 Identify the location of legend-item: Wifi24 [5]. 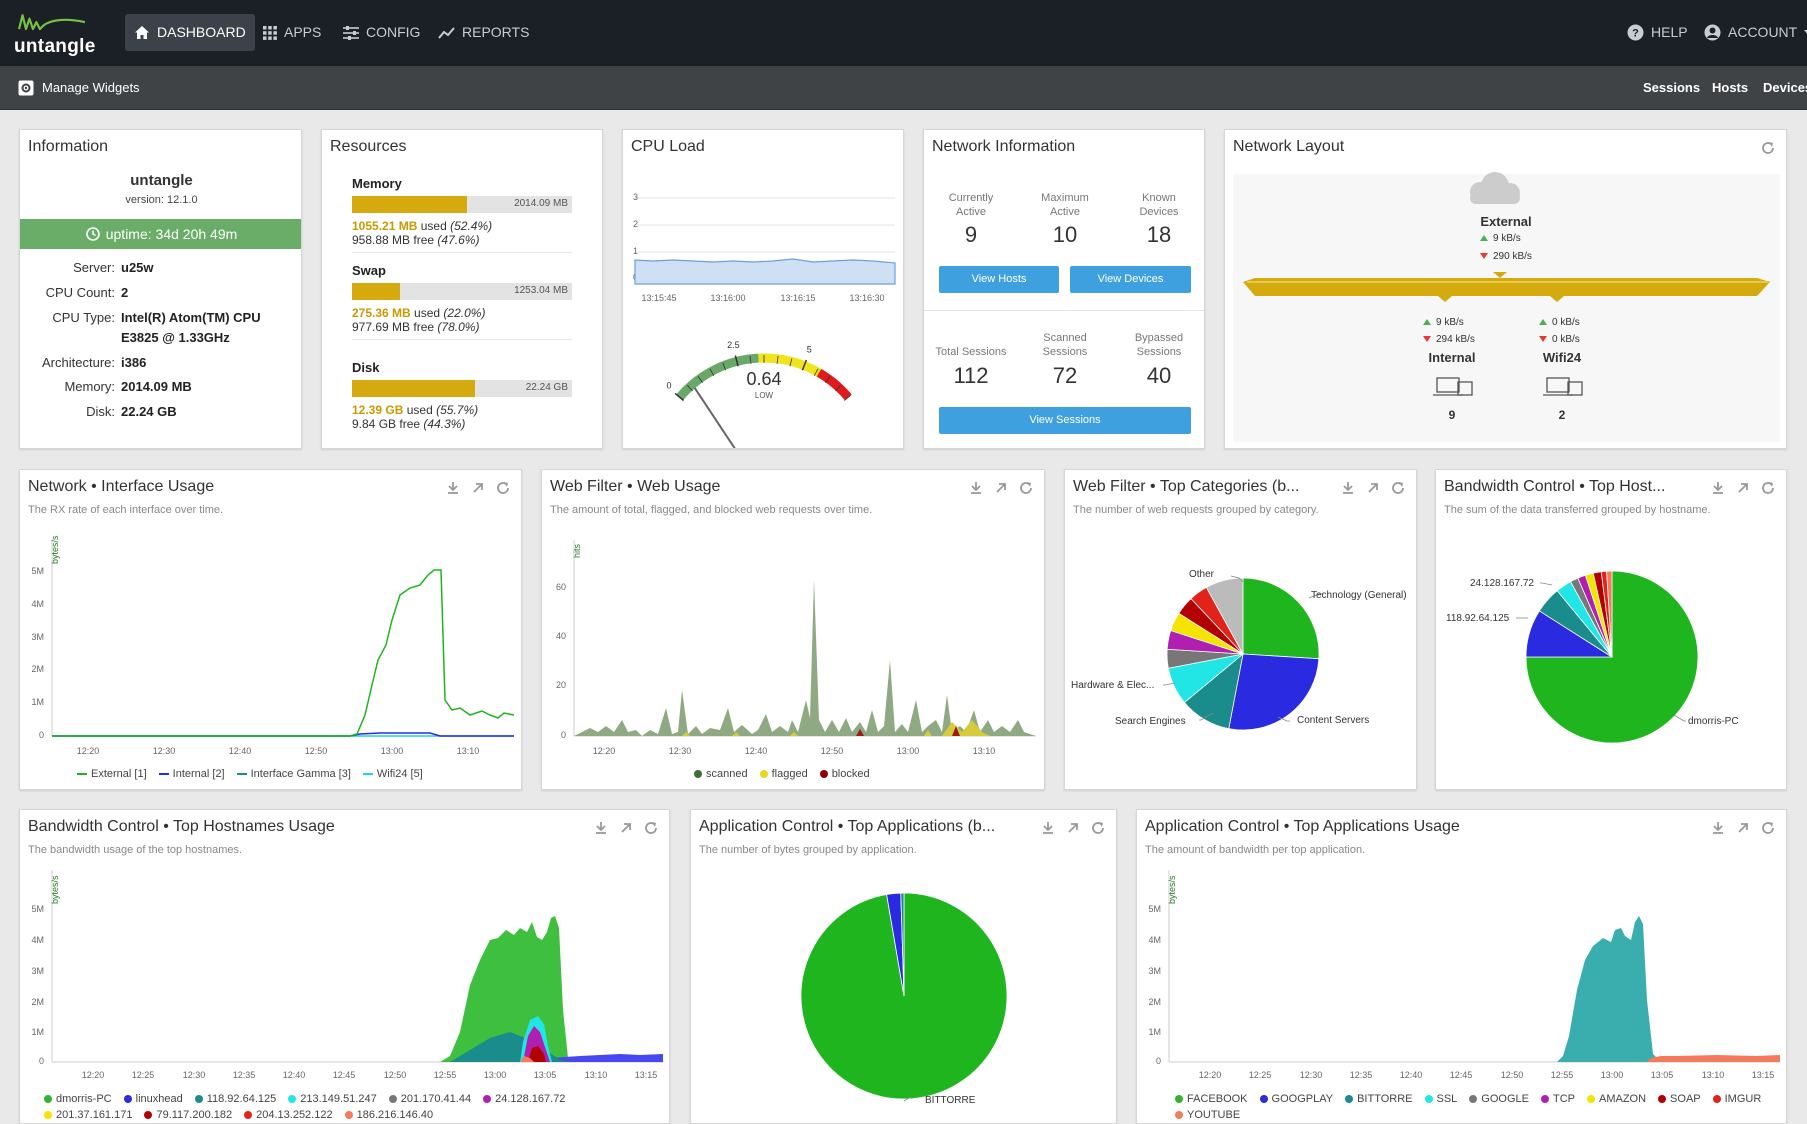
(392, 774).